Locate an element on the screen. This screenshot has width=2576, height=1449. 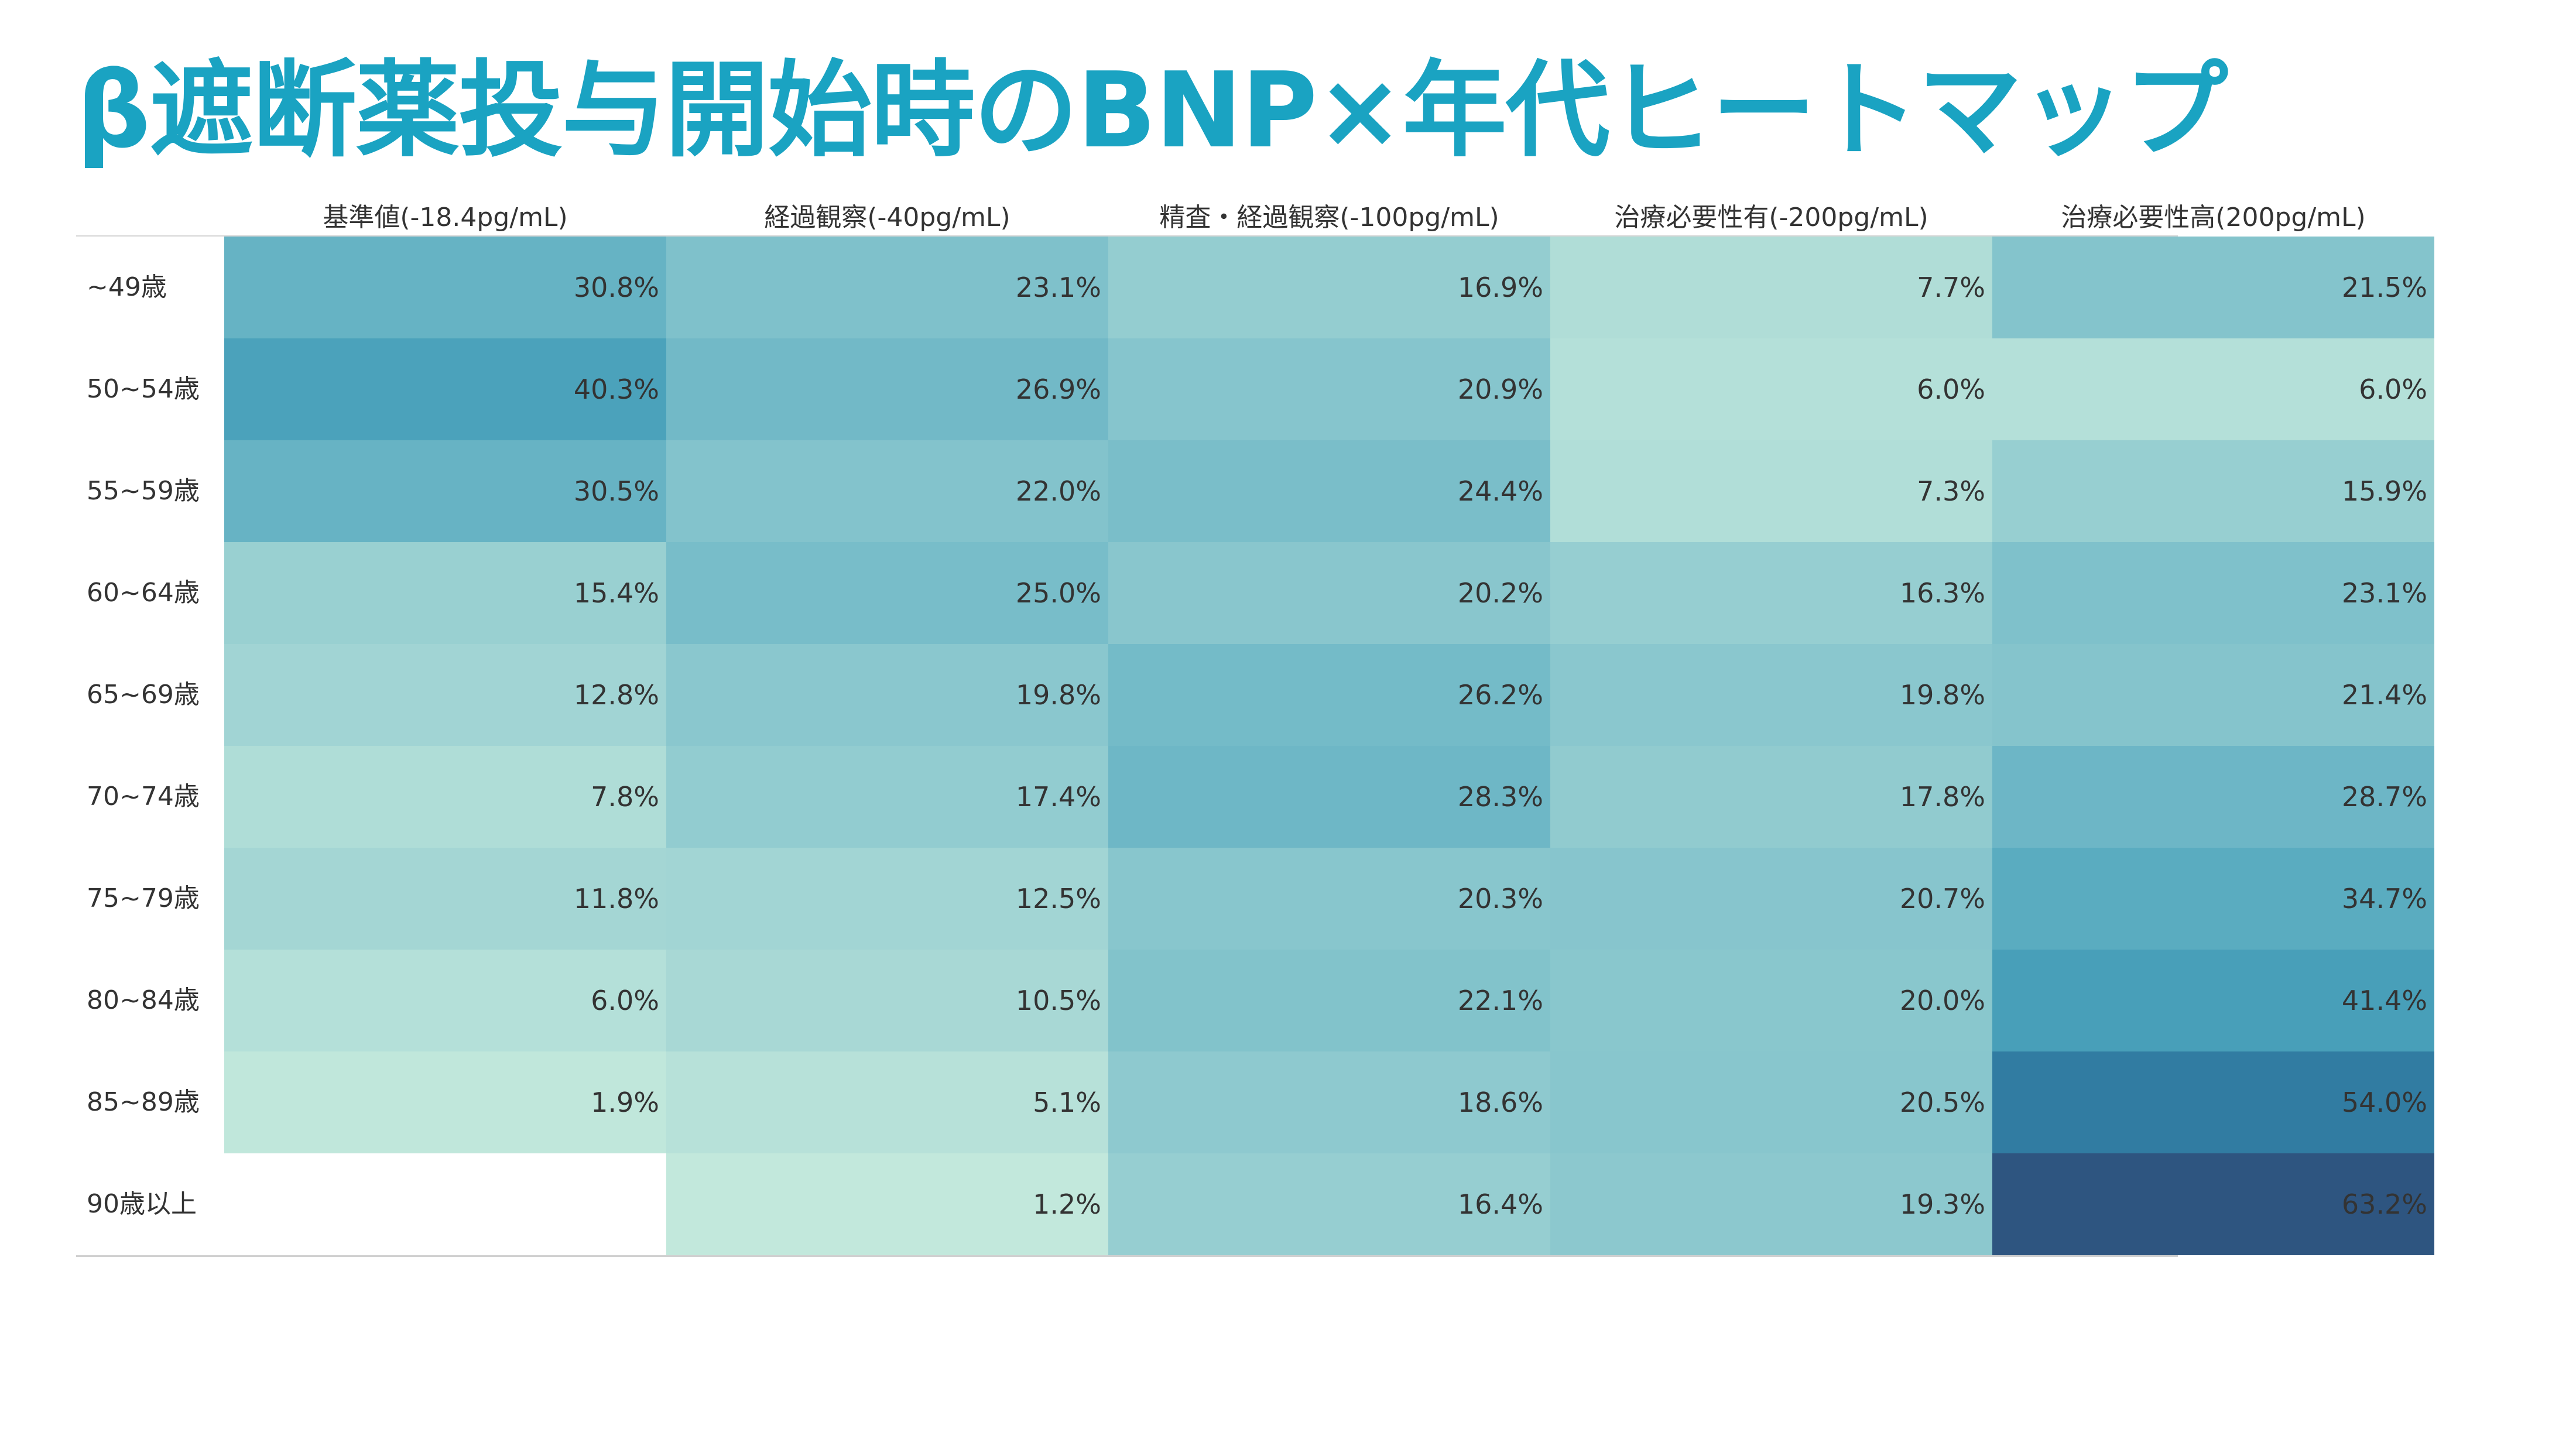
column-header: 治療必要性有(-200pg/mL) is located at coordinates (1771, 217).